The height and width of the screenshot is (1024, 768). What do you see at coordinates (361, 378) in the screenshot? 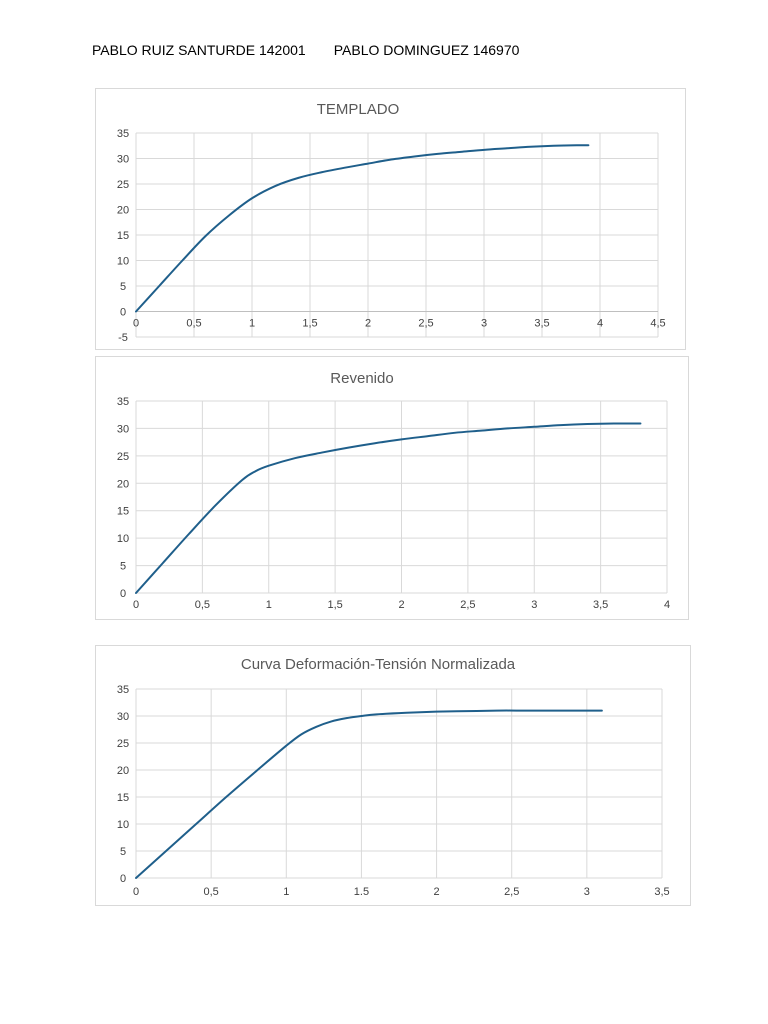
I see `chart-title: Revenido` at bounding box center [361, 378].